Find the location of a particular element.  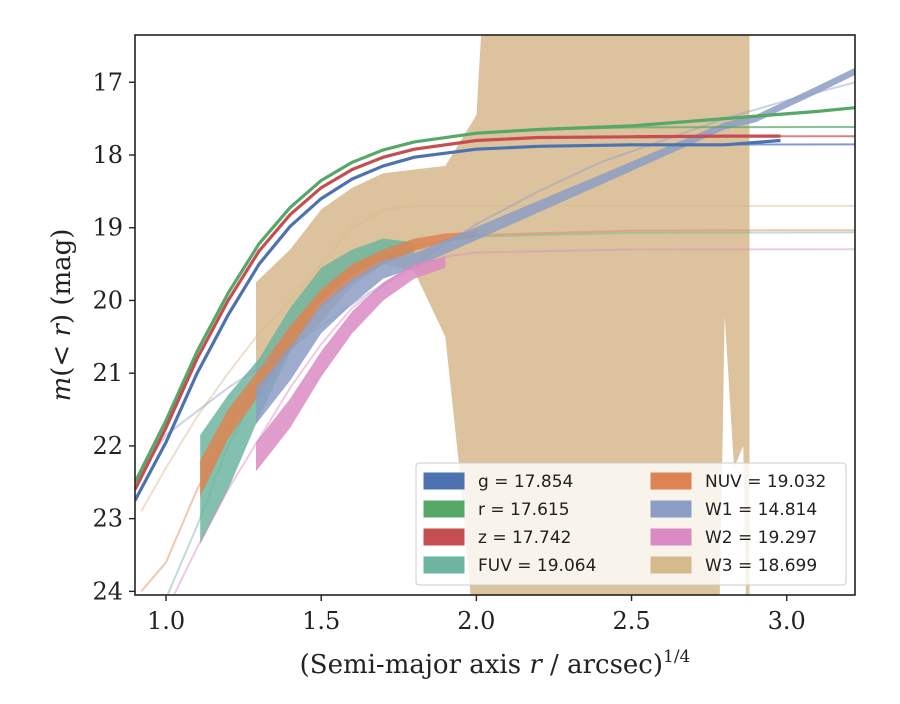

legend-frame is located at coordinates (631, 524).